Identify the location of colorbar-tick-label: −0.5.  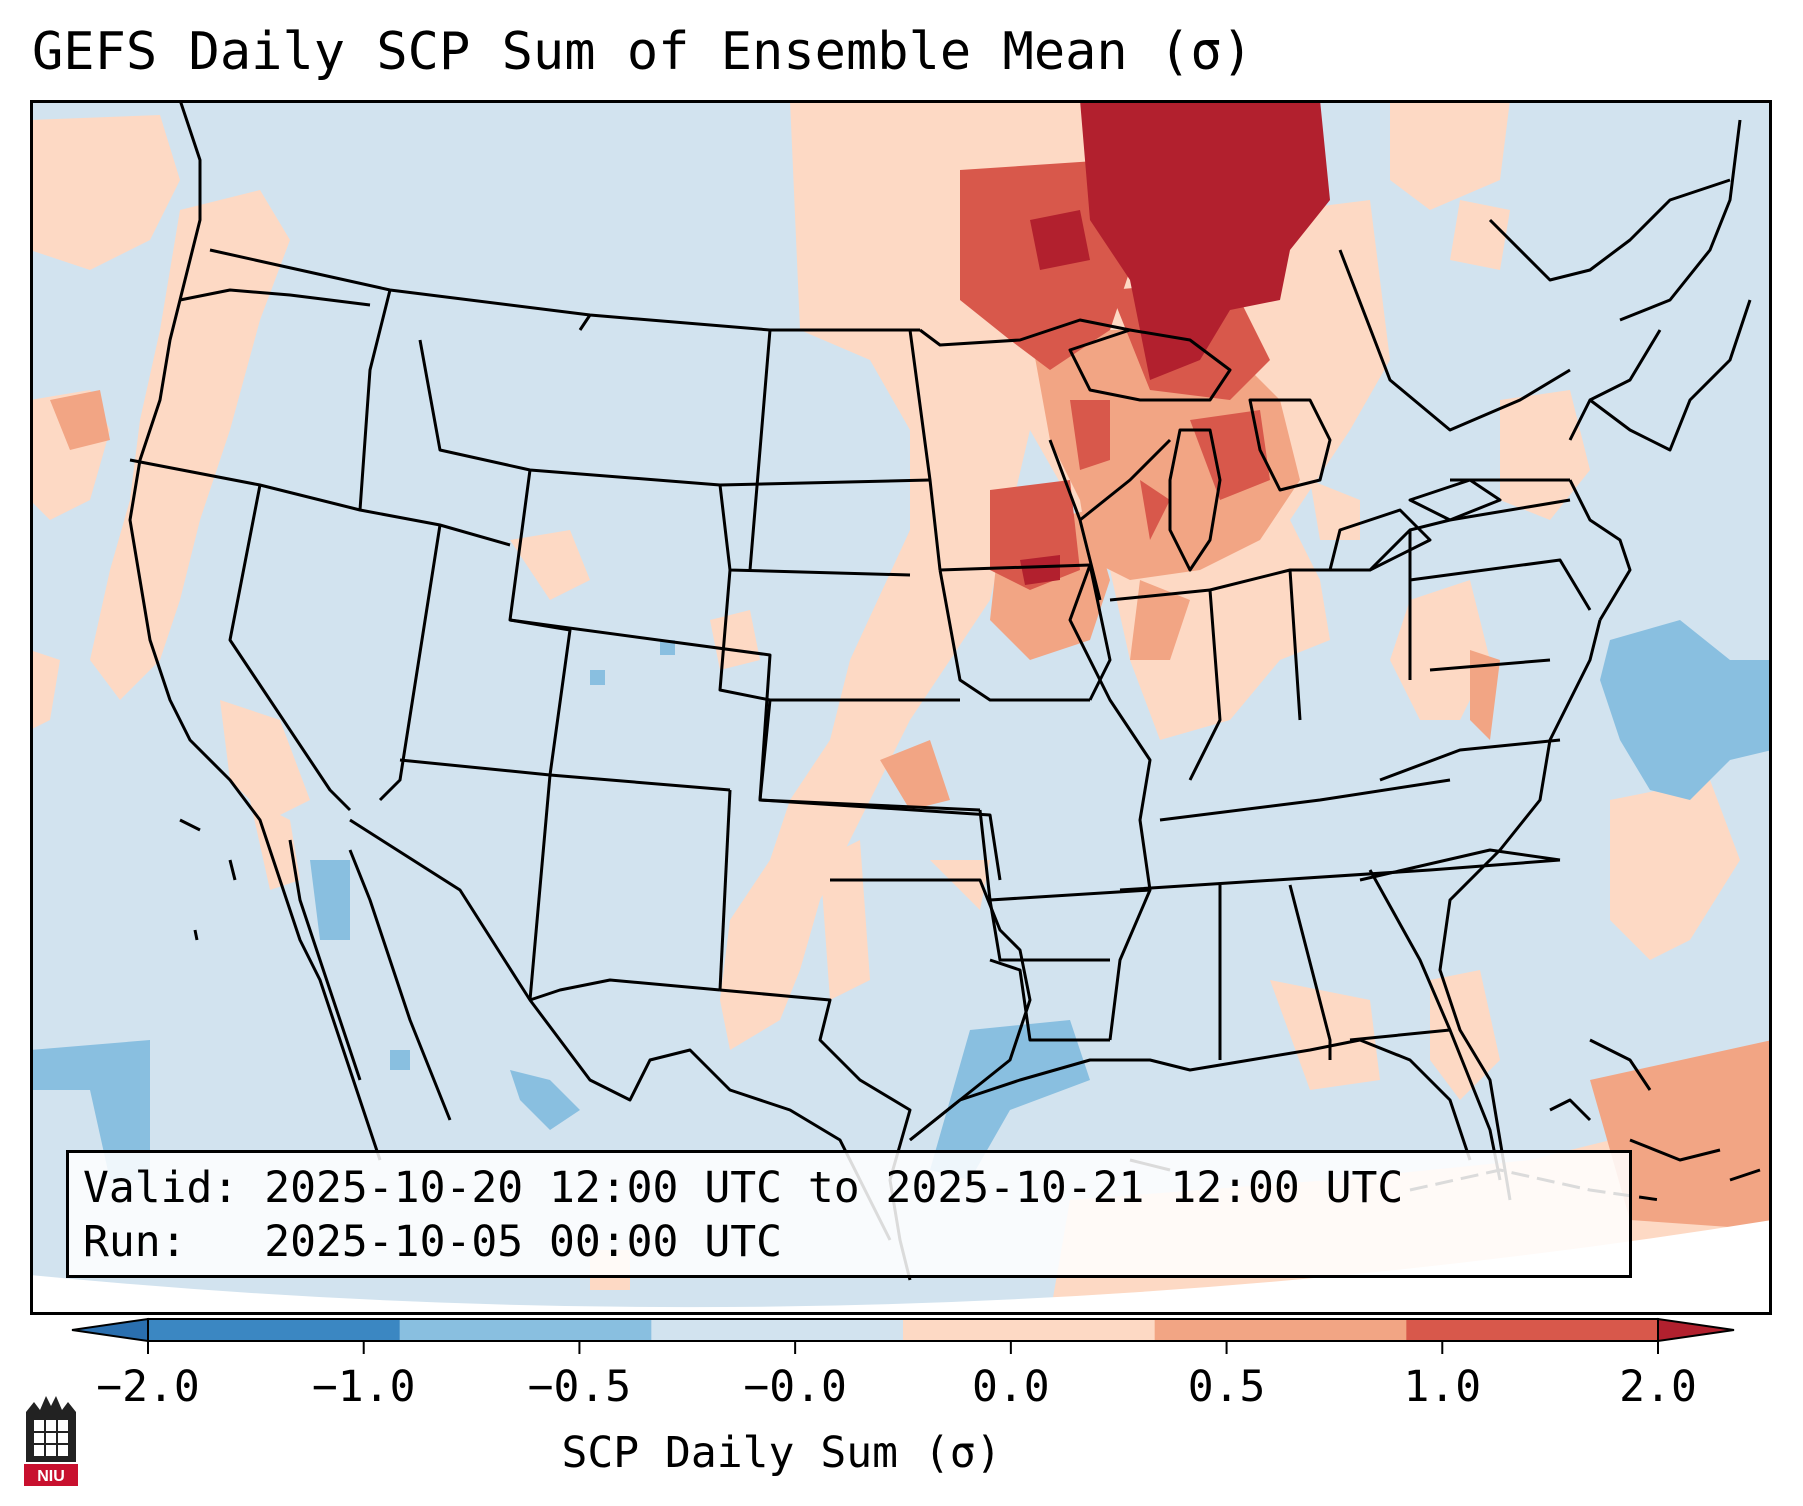
(579, 1387).